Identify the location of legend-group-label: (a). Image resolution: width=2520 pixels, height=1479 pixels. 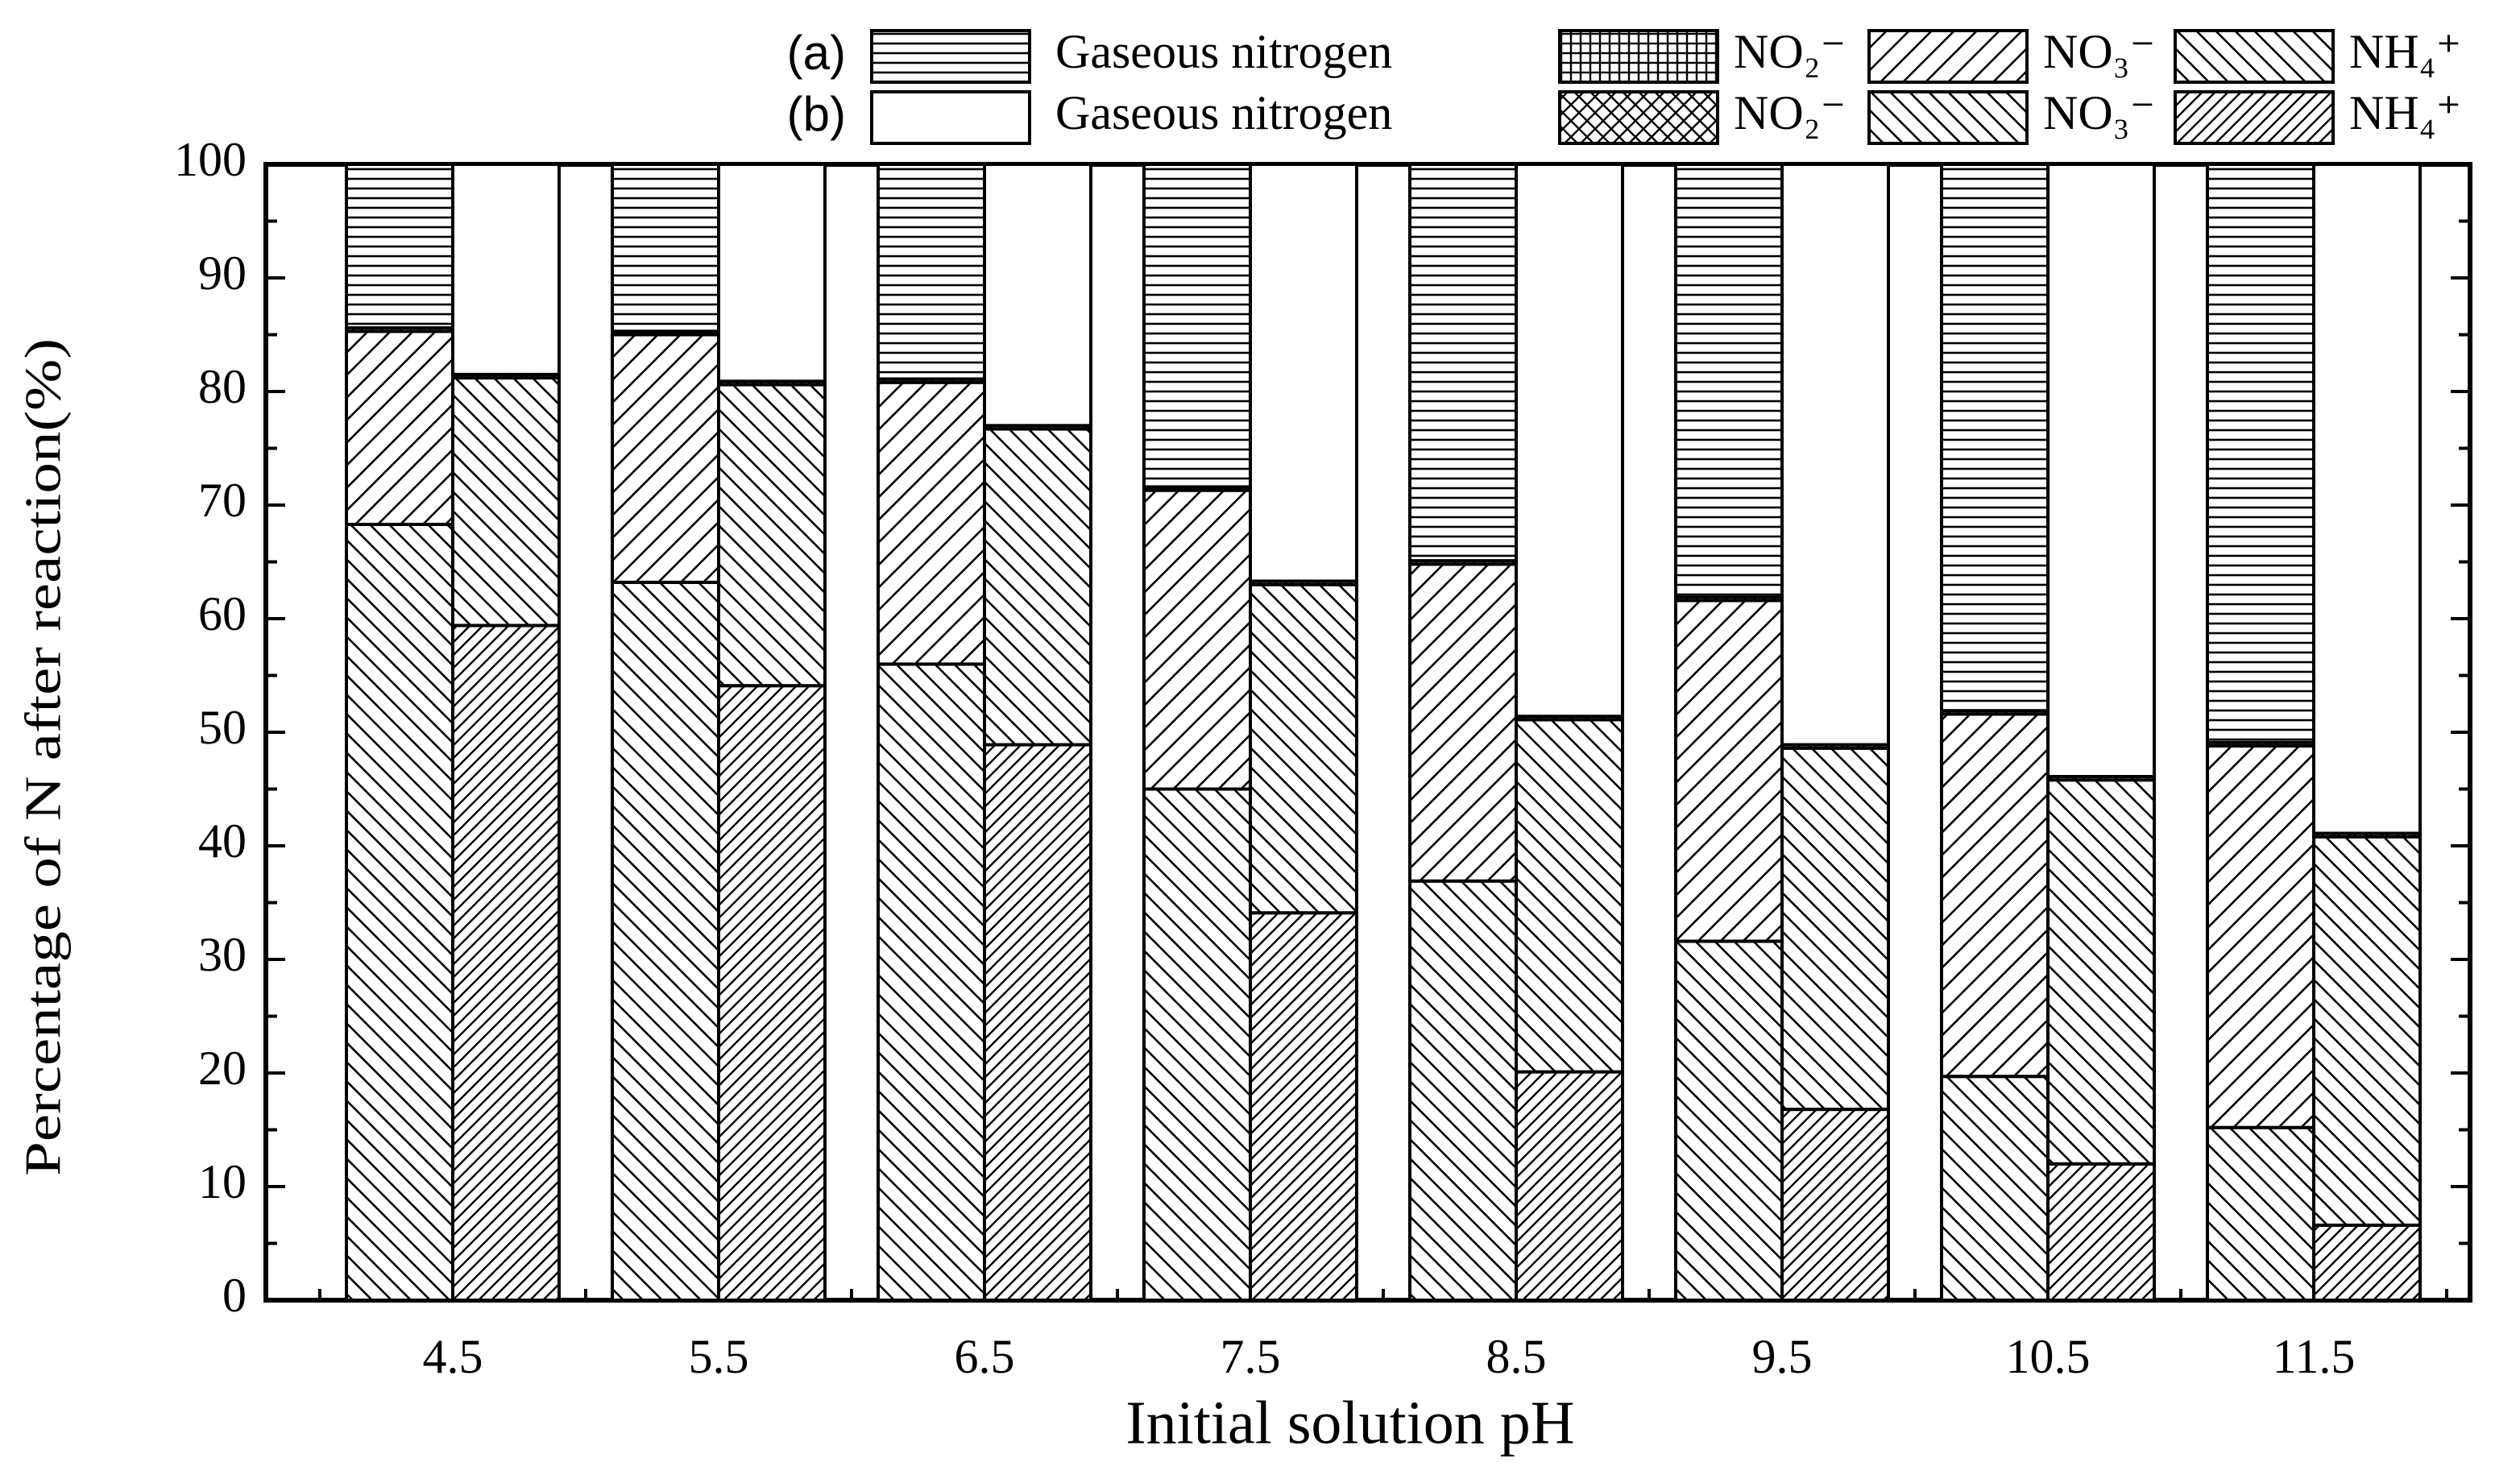
(816, 53).